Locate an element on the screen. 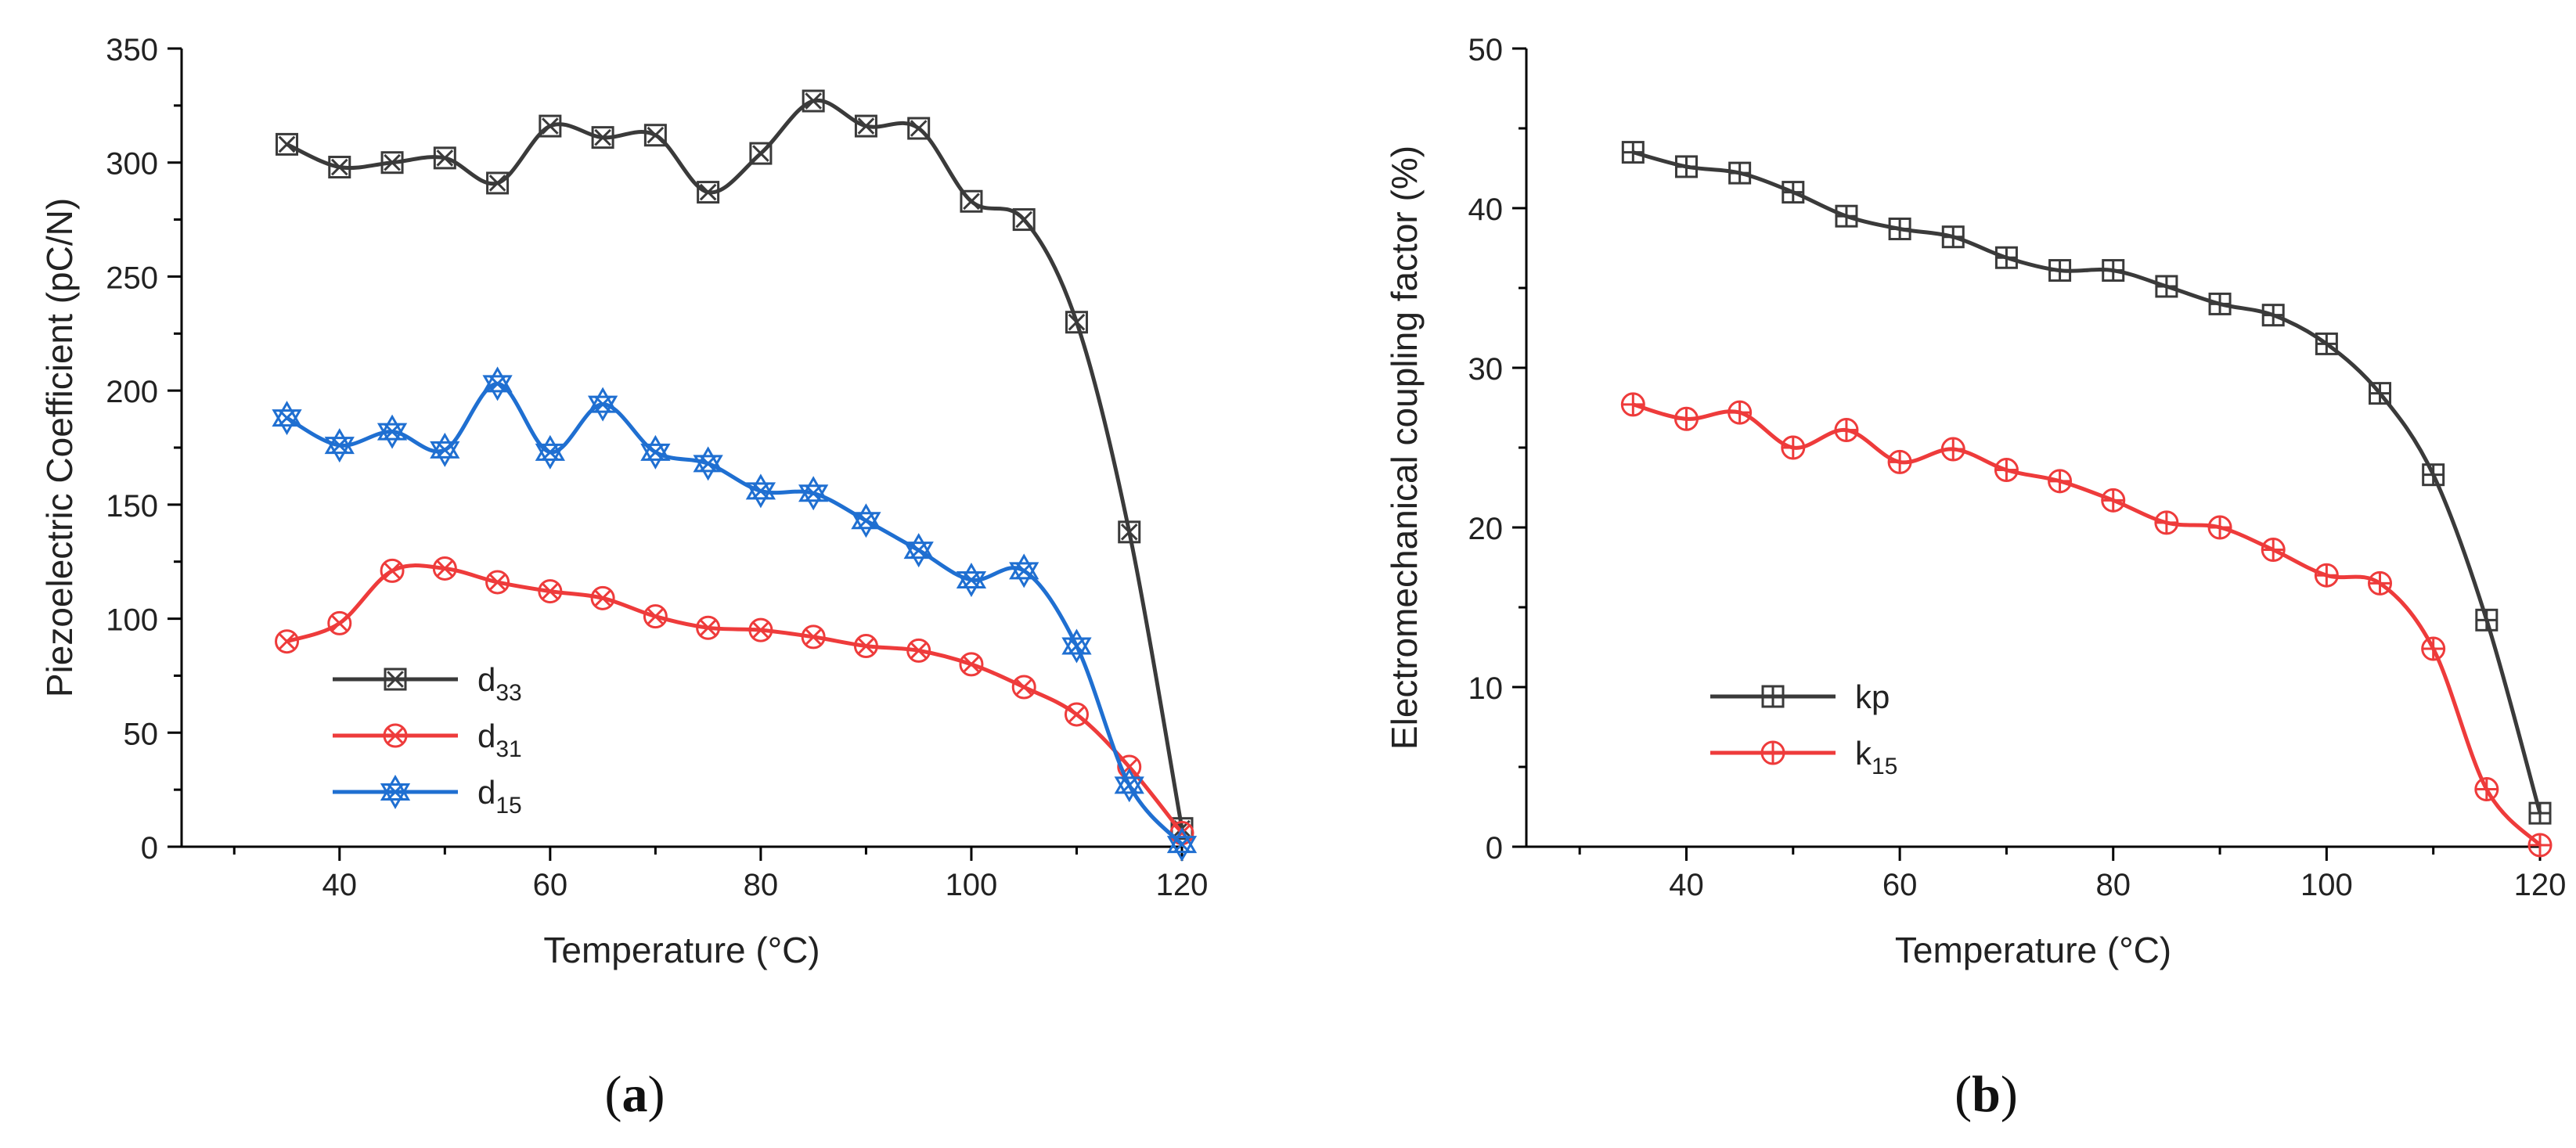  legend-label-d31: d31 is located at coordinates (499, 740).